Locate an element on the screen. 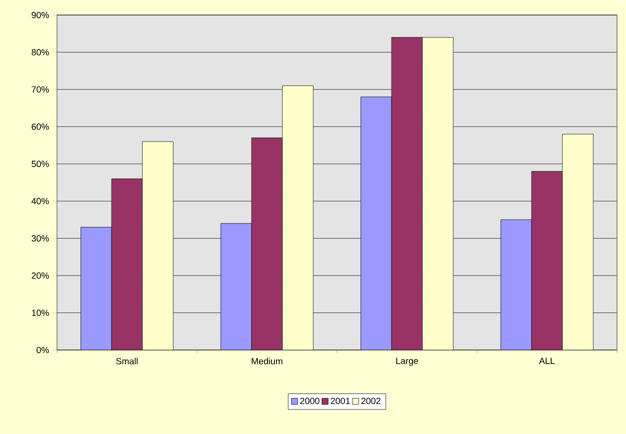  y-tick-label: 70% is located at coordinates (40, 89).